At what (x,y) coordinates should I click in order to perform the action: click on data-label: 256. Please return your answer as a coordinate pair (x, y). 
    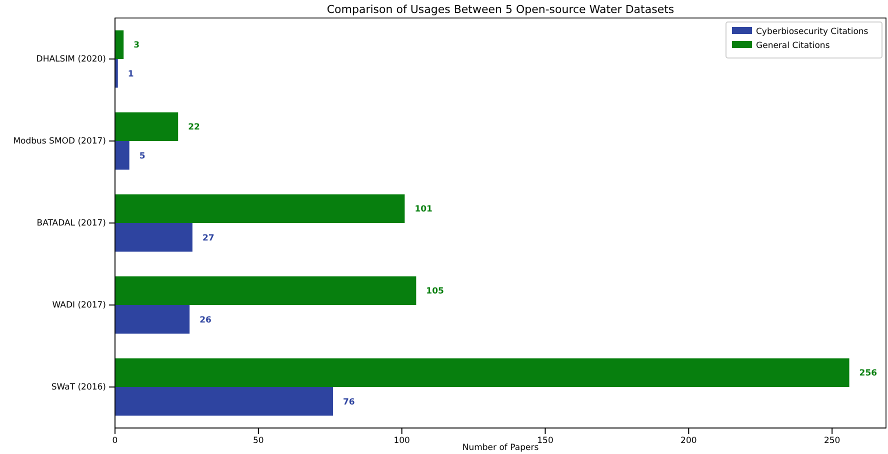
    Looking at the image, I should click on (868, 373).